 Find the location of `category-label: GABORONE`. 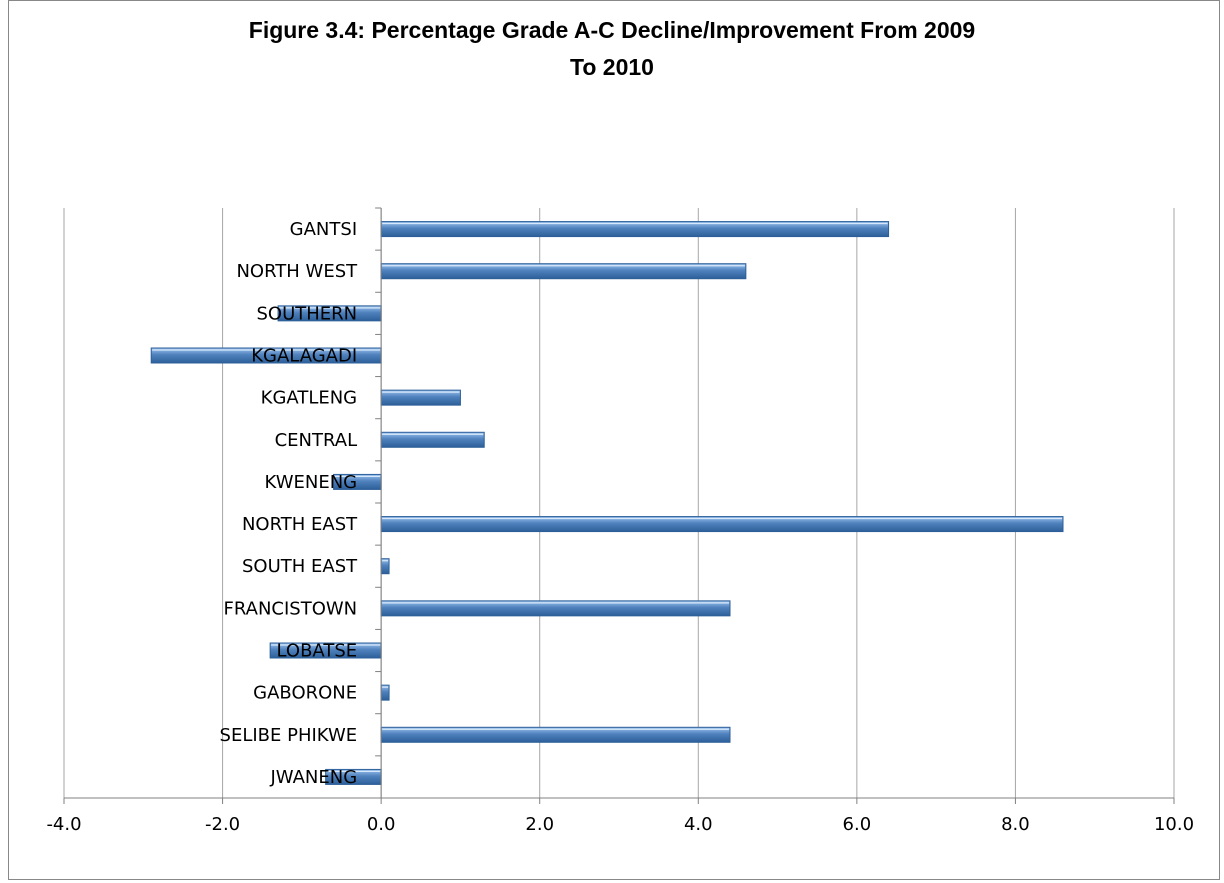

category-label: GABORONE is located at coordinates (305, 693).